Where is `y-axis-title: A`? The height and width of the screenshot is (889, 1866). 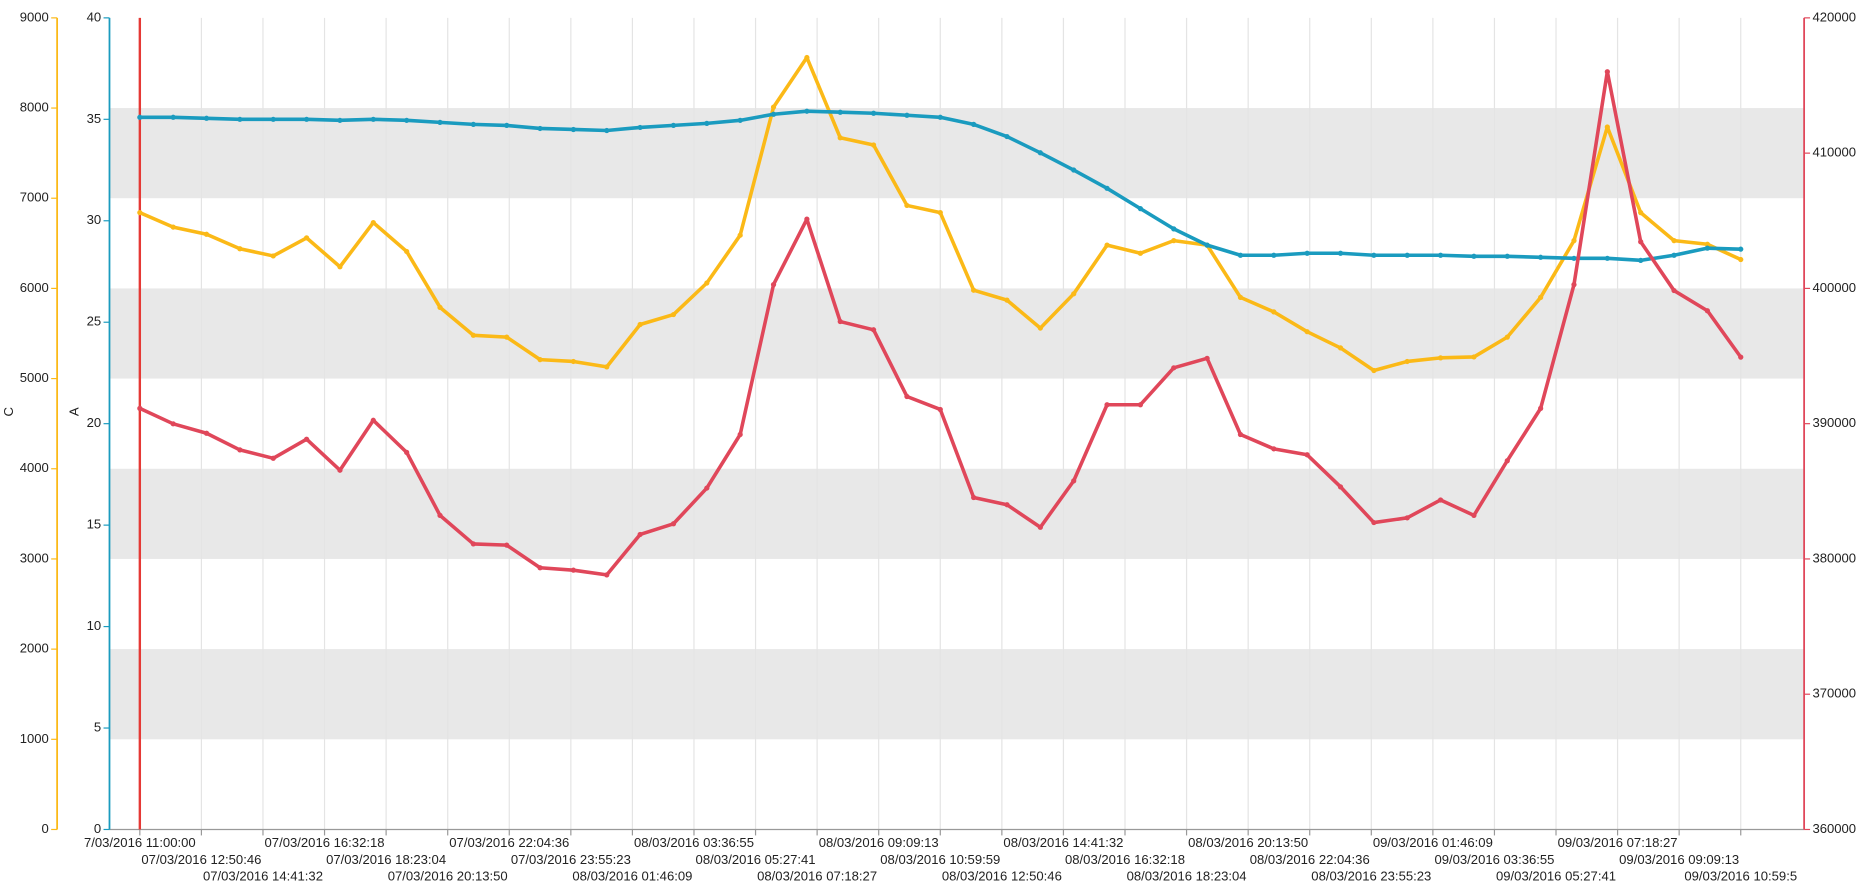
y-axis-title: A is located at coordinates (73, 411).